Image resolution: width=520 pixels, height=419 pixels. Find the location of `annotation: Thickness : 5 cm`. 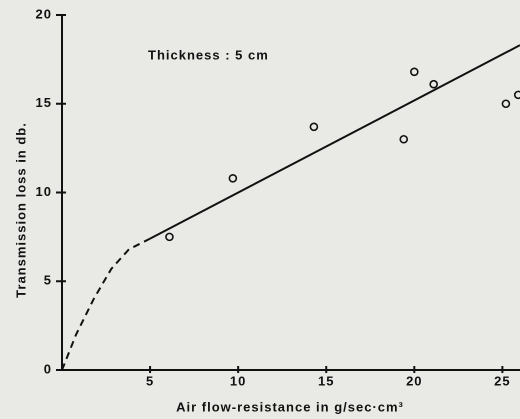

annotation: Thickness : 5 cm is located at coordinates (208, 54).